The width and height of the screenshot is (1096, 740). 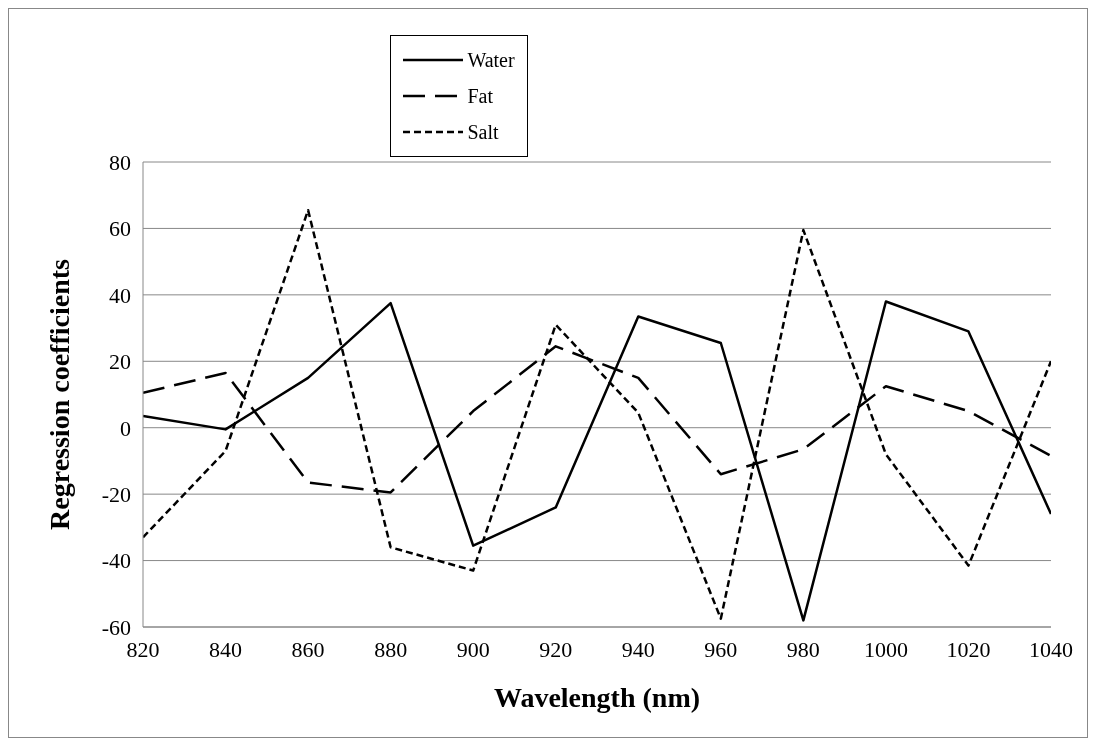 I want to click on x-tick-label: 980, so click(x=803, y=649).